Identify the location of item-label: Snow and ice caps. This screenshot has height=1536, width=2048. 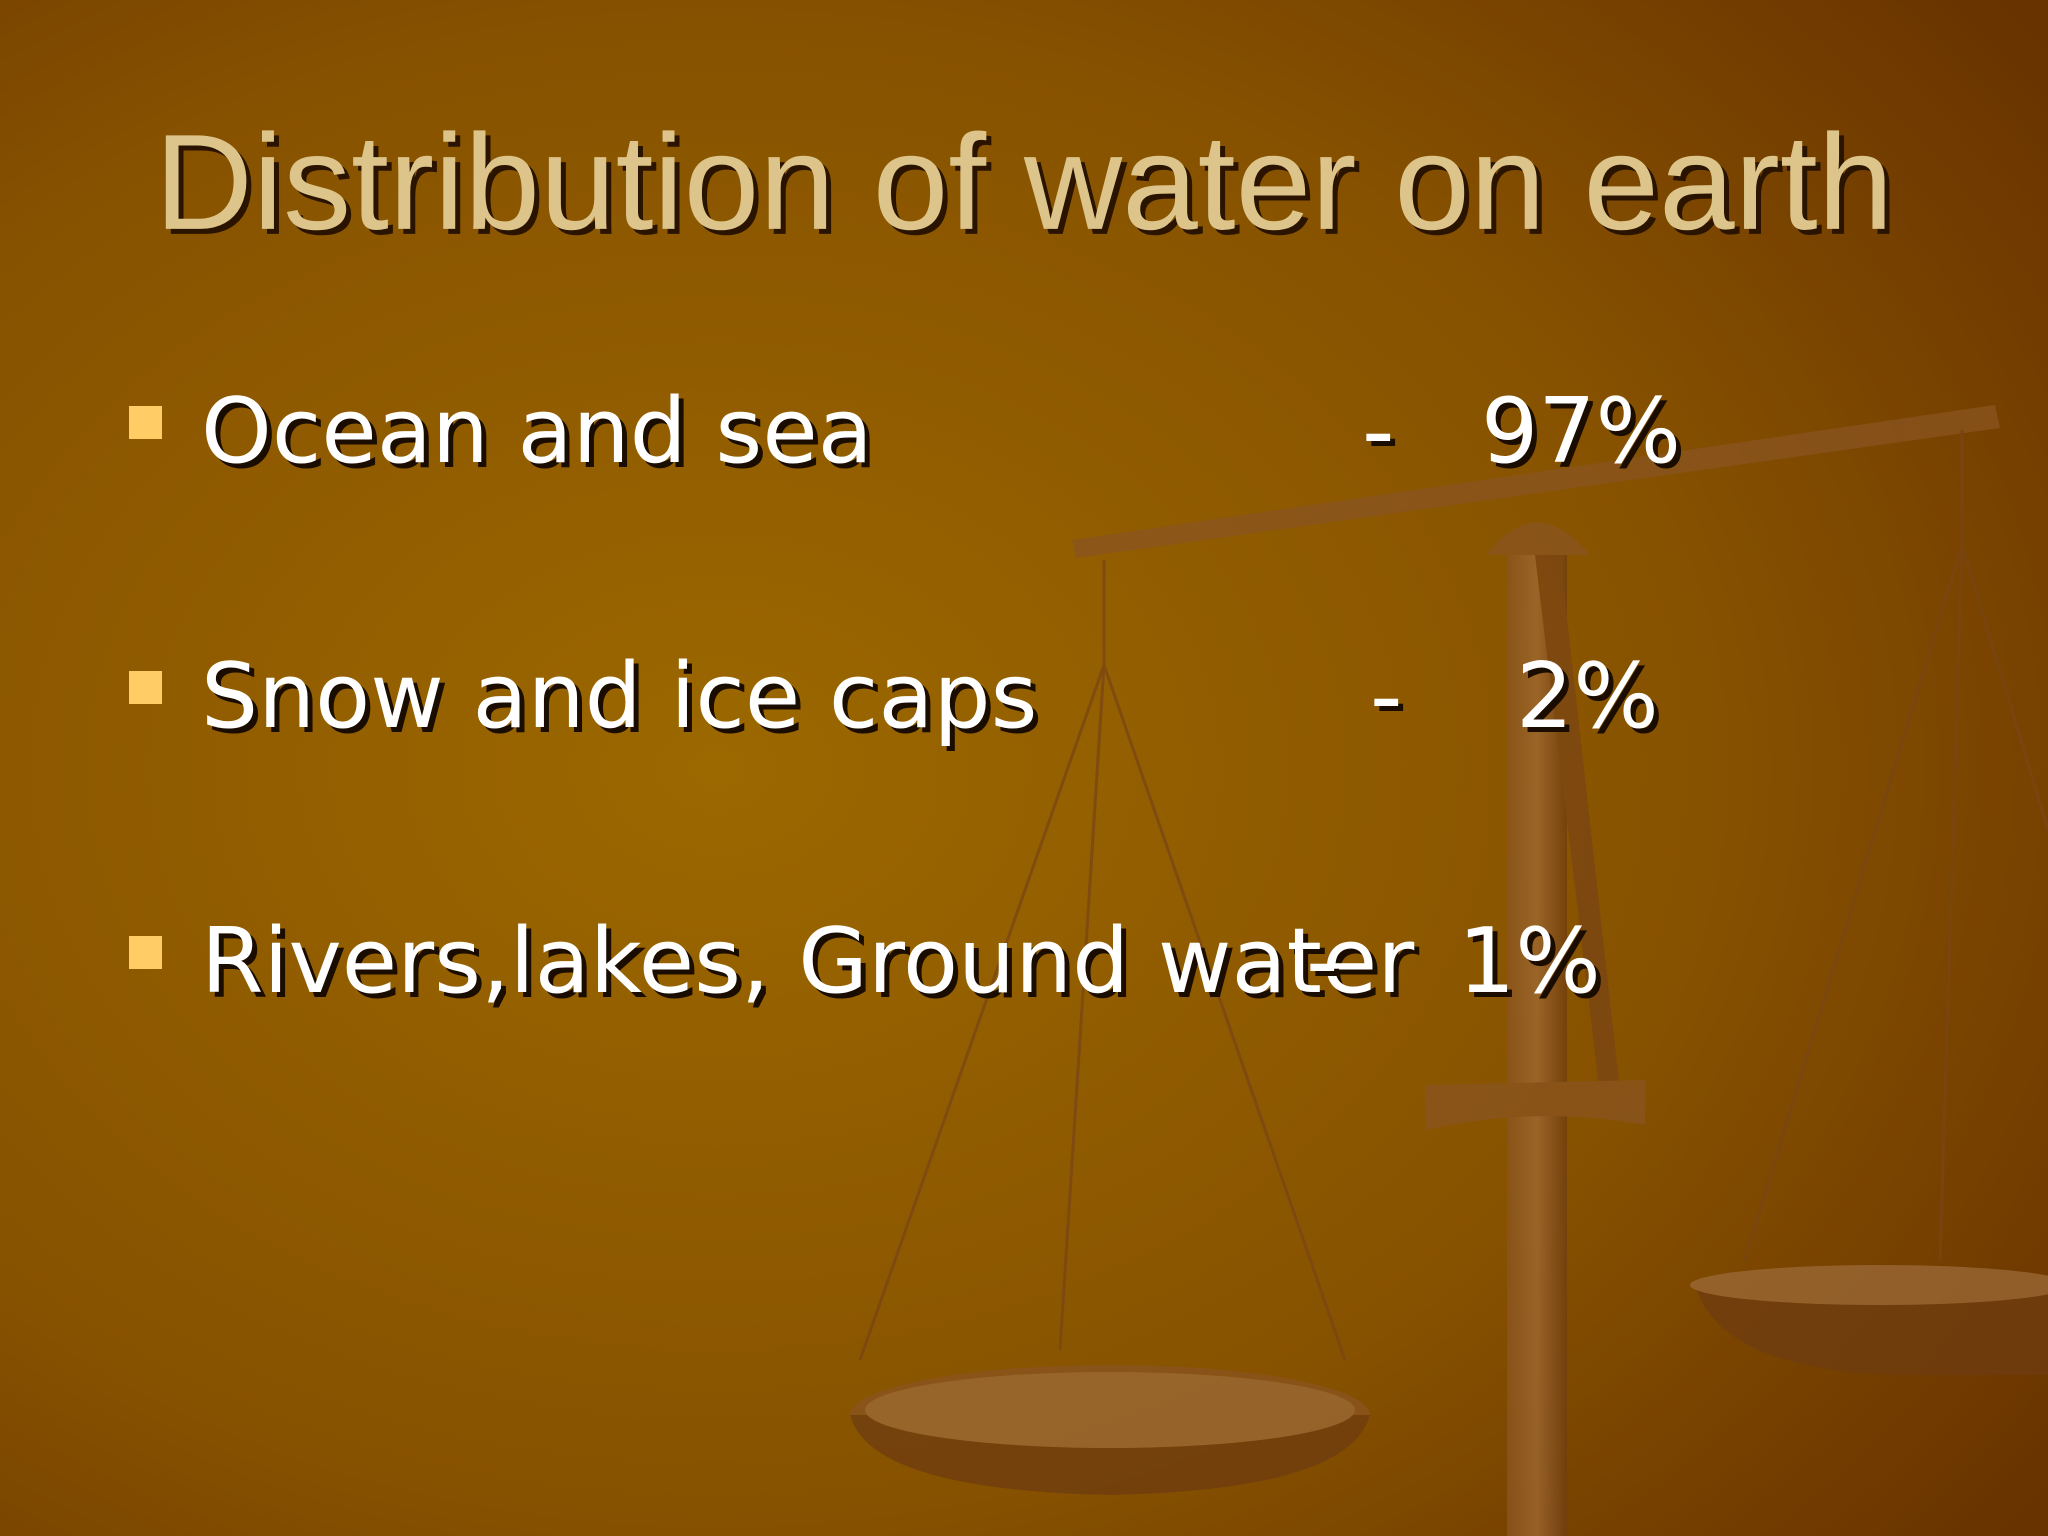
(619, 696).